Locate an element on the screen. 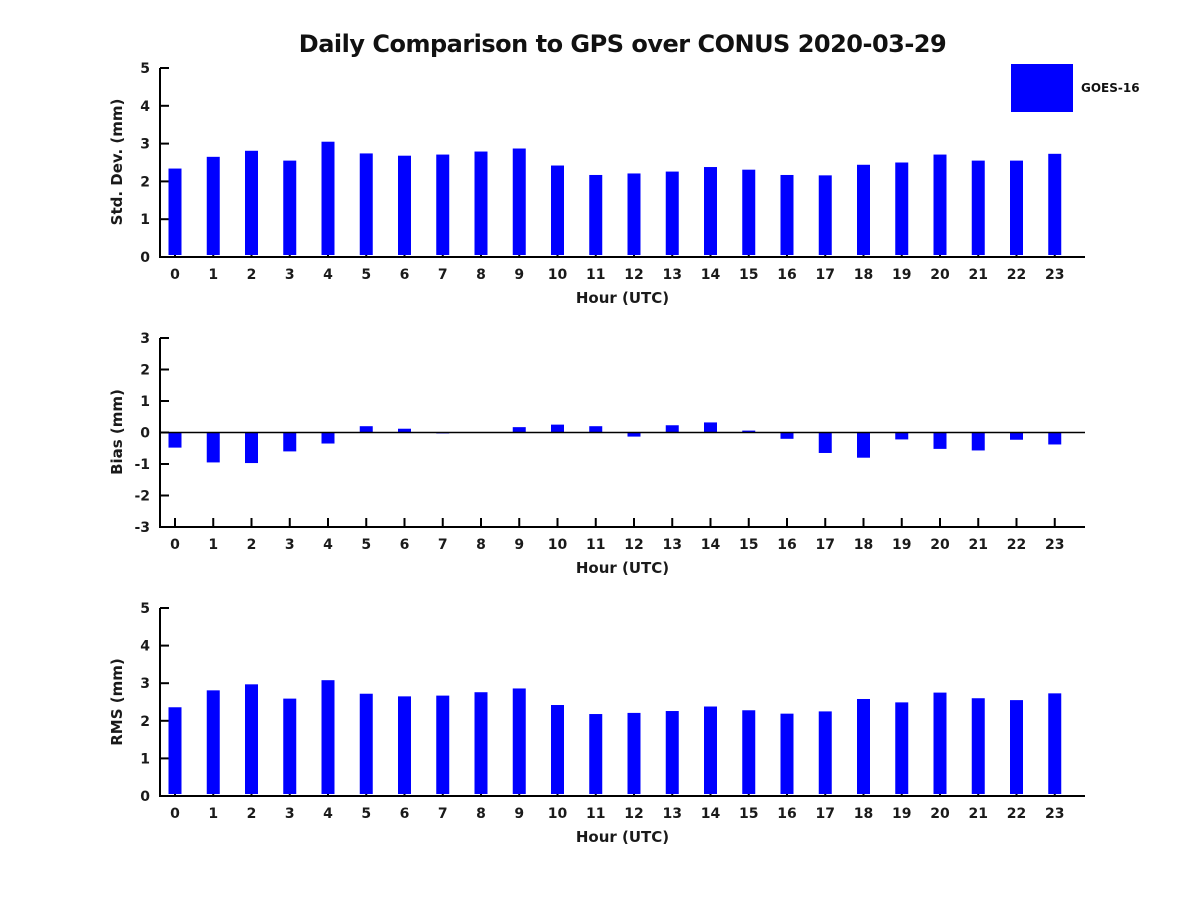  bias-x-axis-label: Hour (UTC) is located at coordinates (622, 568).